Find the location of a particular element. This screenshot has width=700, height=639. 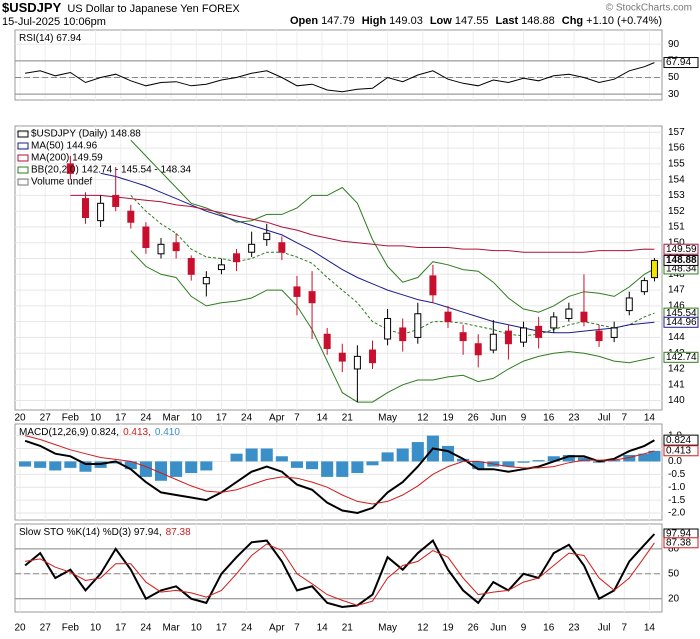

quote-label: Chg is located at coordinates (572, 21).